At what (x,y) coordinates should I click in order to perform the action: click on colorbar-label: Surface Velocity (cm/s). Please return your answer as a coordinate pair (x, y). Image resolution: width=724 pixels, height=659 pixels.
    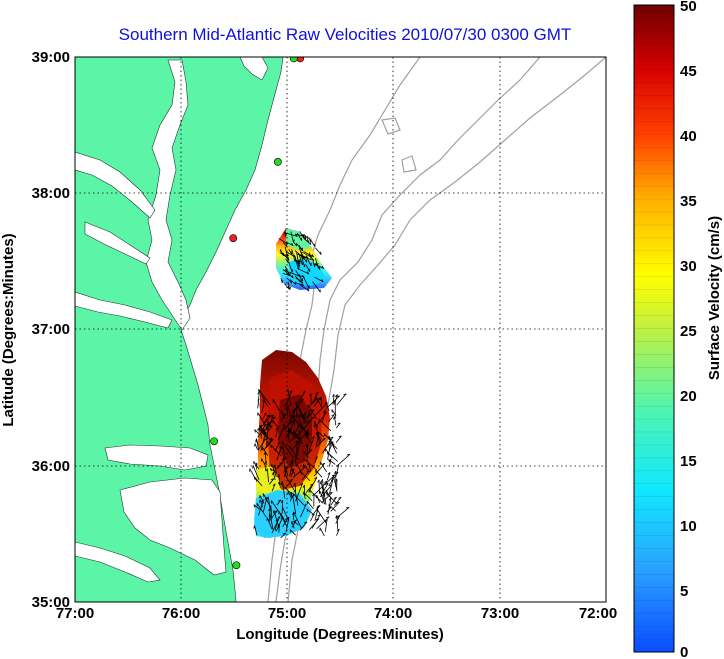
    Looking at the image, I should click on (714, 298).